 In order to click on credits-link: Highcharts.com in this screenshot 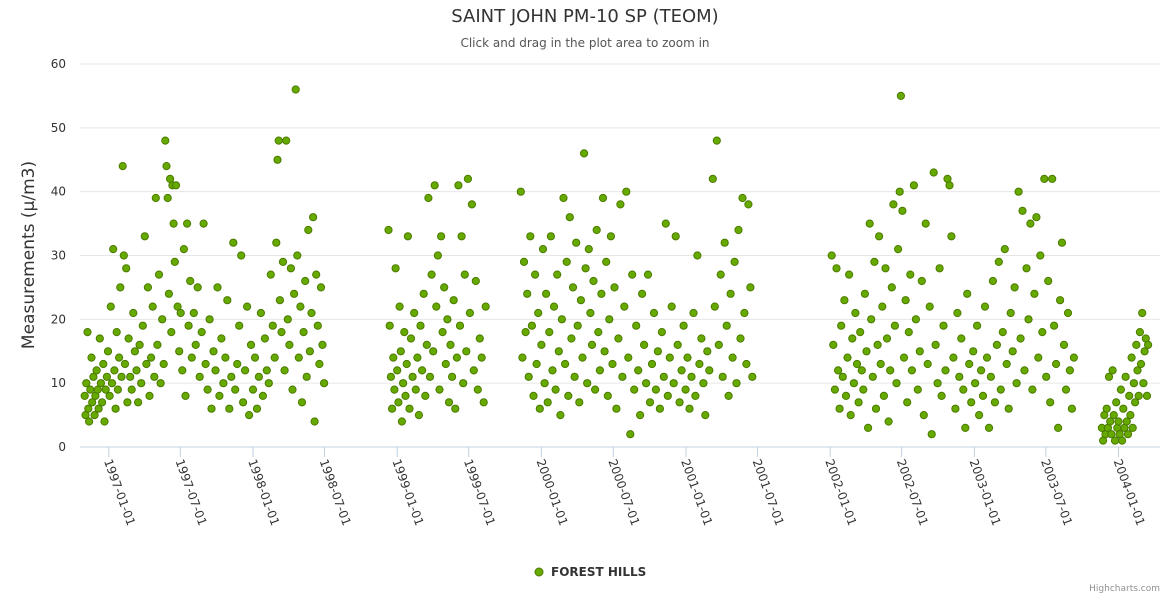, I will do `click(1124, 589)`.